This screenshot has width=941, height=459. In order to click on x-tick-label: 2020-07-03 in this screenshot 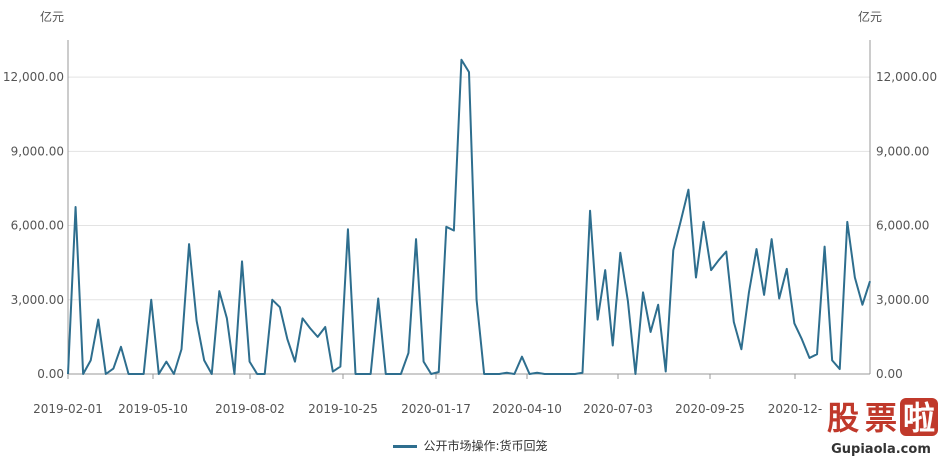, I will do `click(618, 409)`.